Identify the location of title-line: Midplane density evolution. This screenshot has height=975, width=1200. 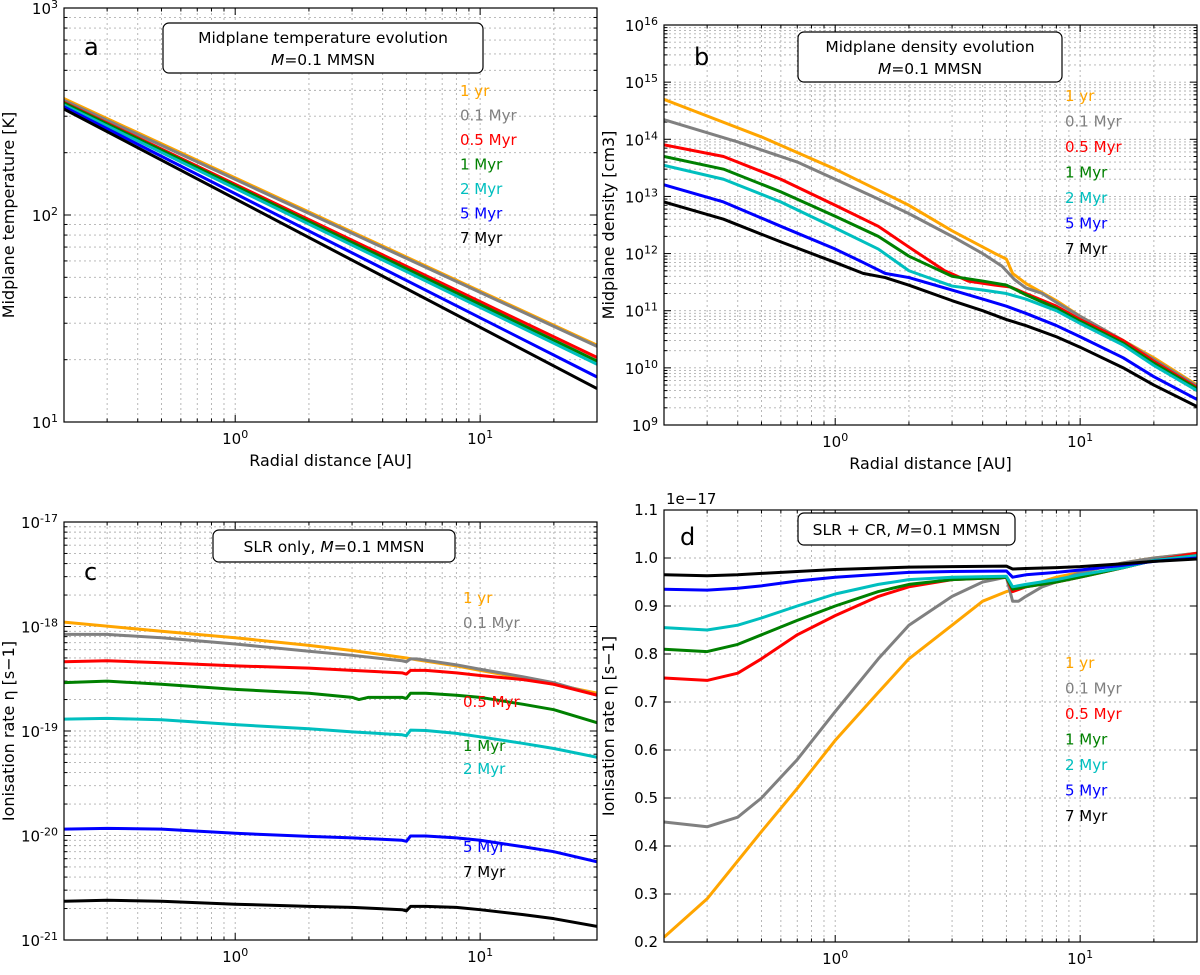
(929, 47).